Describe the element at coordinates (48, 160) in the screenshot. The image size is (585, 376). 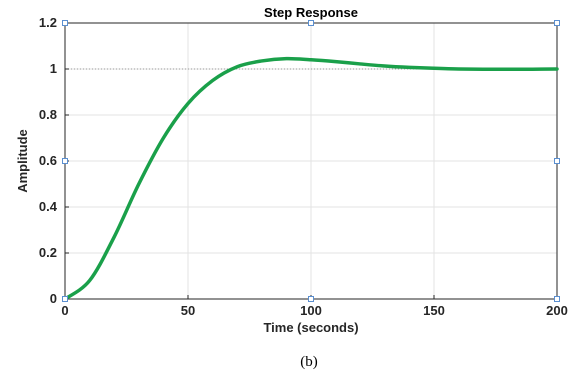
I see `y-tick-label: 0.6` at that location.